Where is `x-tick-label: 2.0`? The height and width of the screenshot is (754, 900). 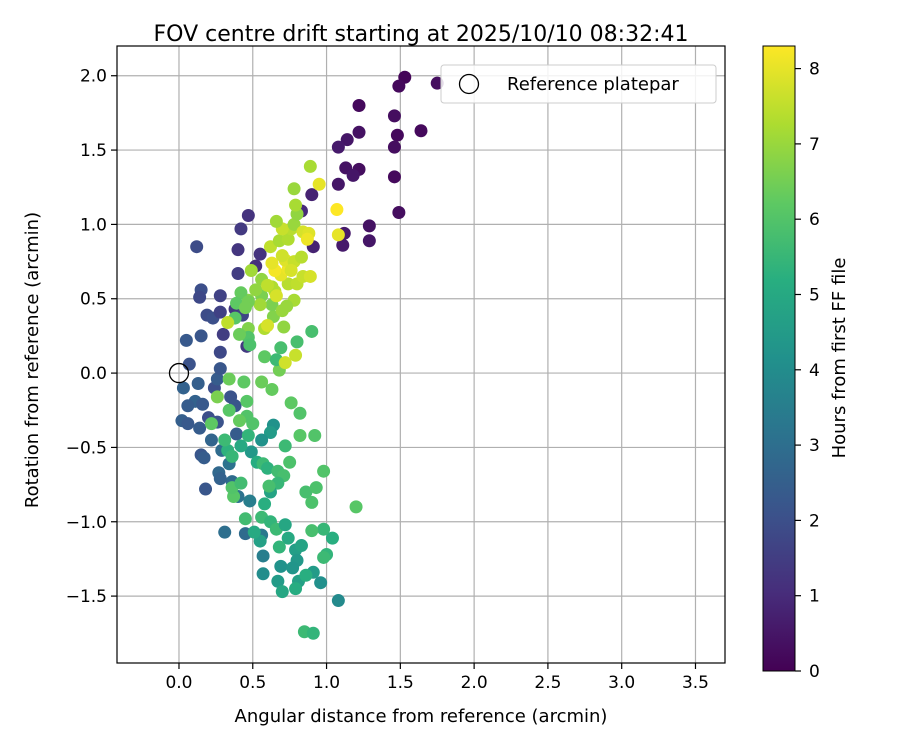
x-tick-label: 2.0 is located at coordinates (474, 683).